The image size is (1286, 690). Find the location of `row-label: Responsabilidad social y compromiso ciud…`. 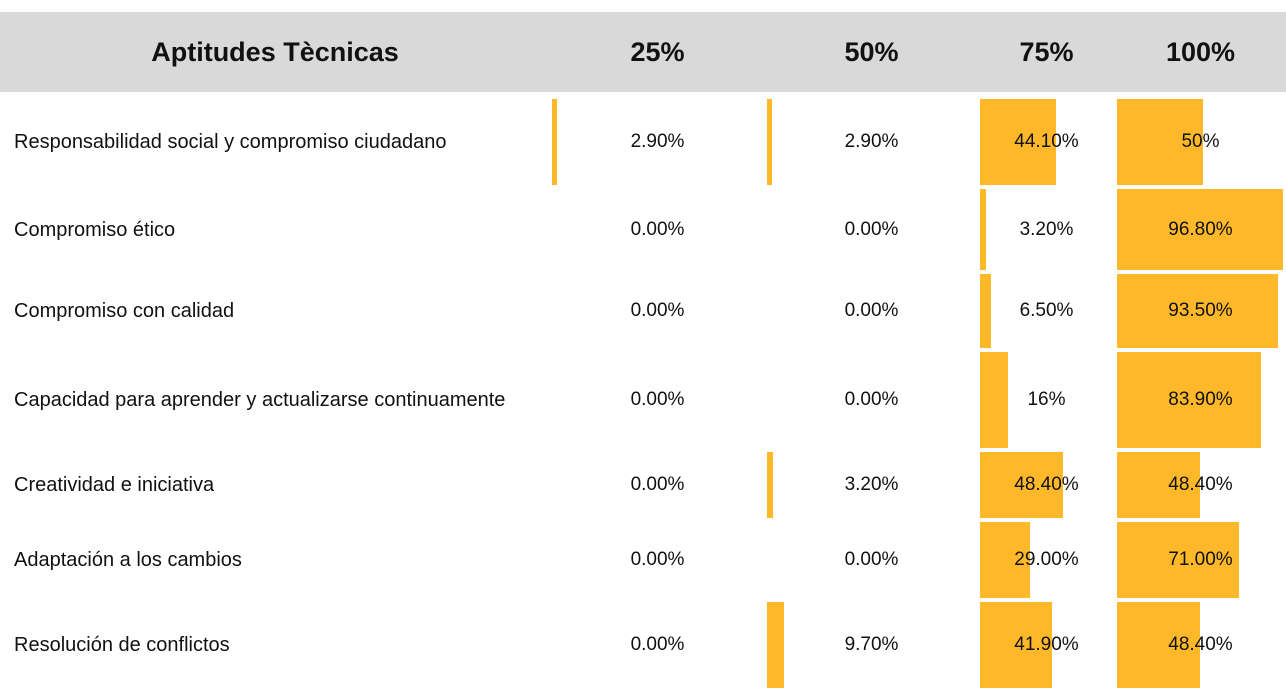

row-label: Responsabilidad social y compromiso ciud… is located at coordinates (230, 142).